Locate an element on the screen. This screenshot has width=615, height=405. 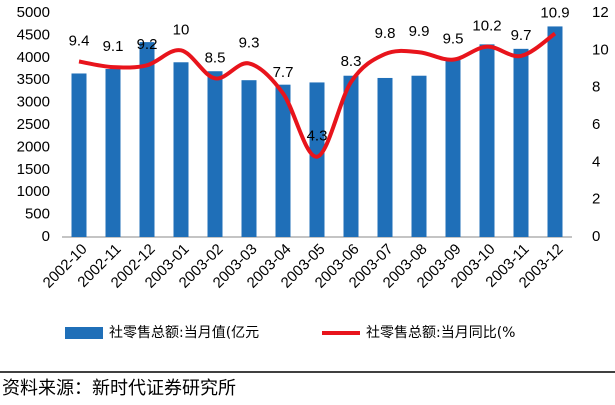
data-label: 9.9 is located at coordinates (419, 31).